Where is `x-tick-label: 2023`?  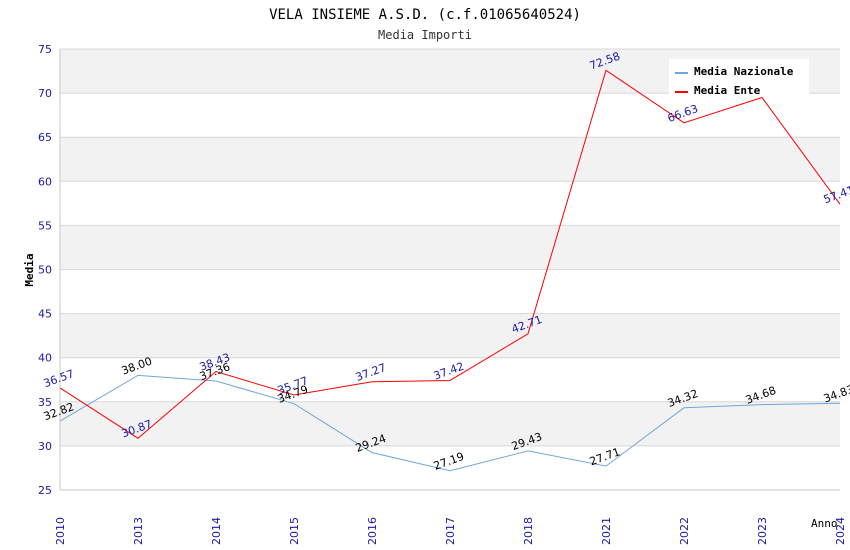 x-tick-label: 2023 is located at coordinates (762, 531).